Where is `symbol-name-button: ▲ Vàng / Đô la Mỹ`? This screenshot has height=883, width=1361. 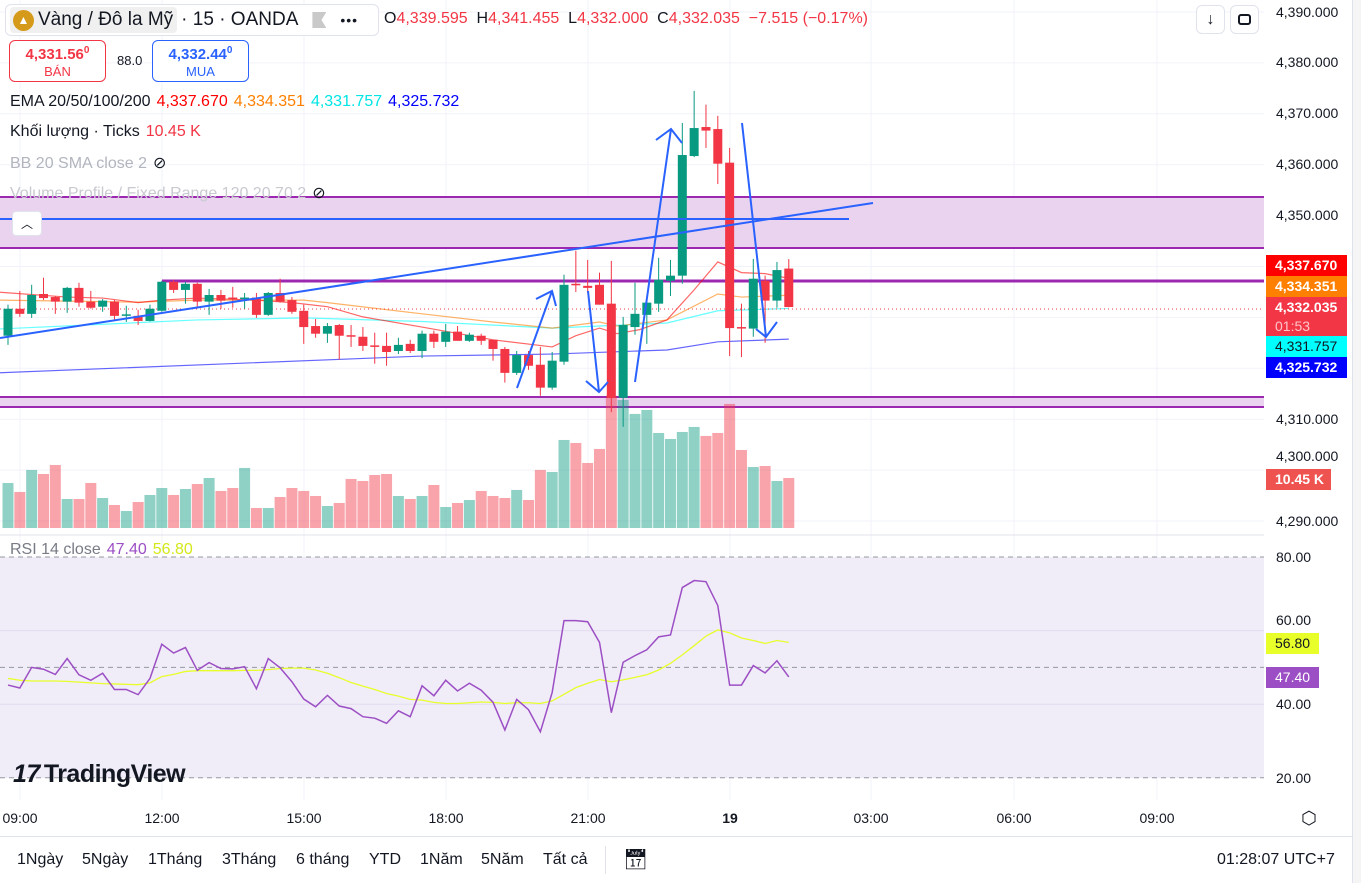
symbol-name-button: ▲ Vàng / Đô la Mỹ is located at coordinates (94, 20).